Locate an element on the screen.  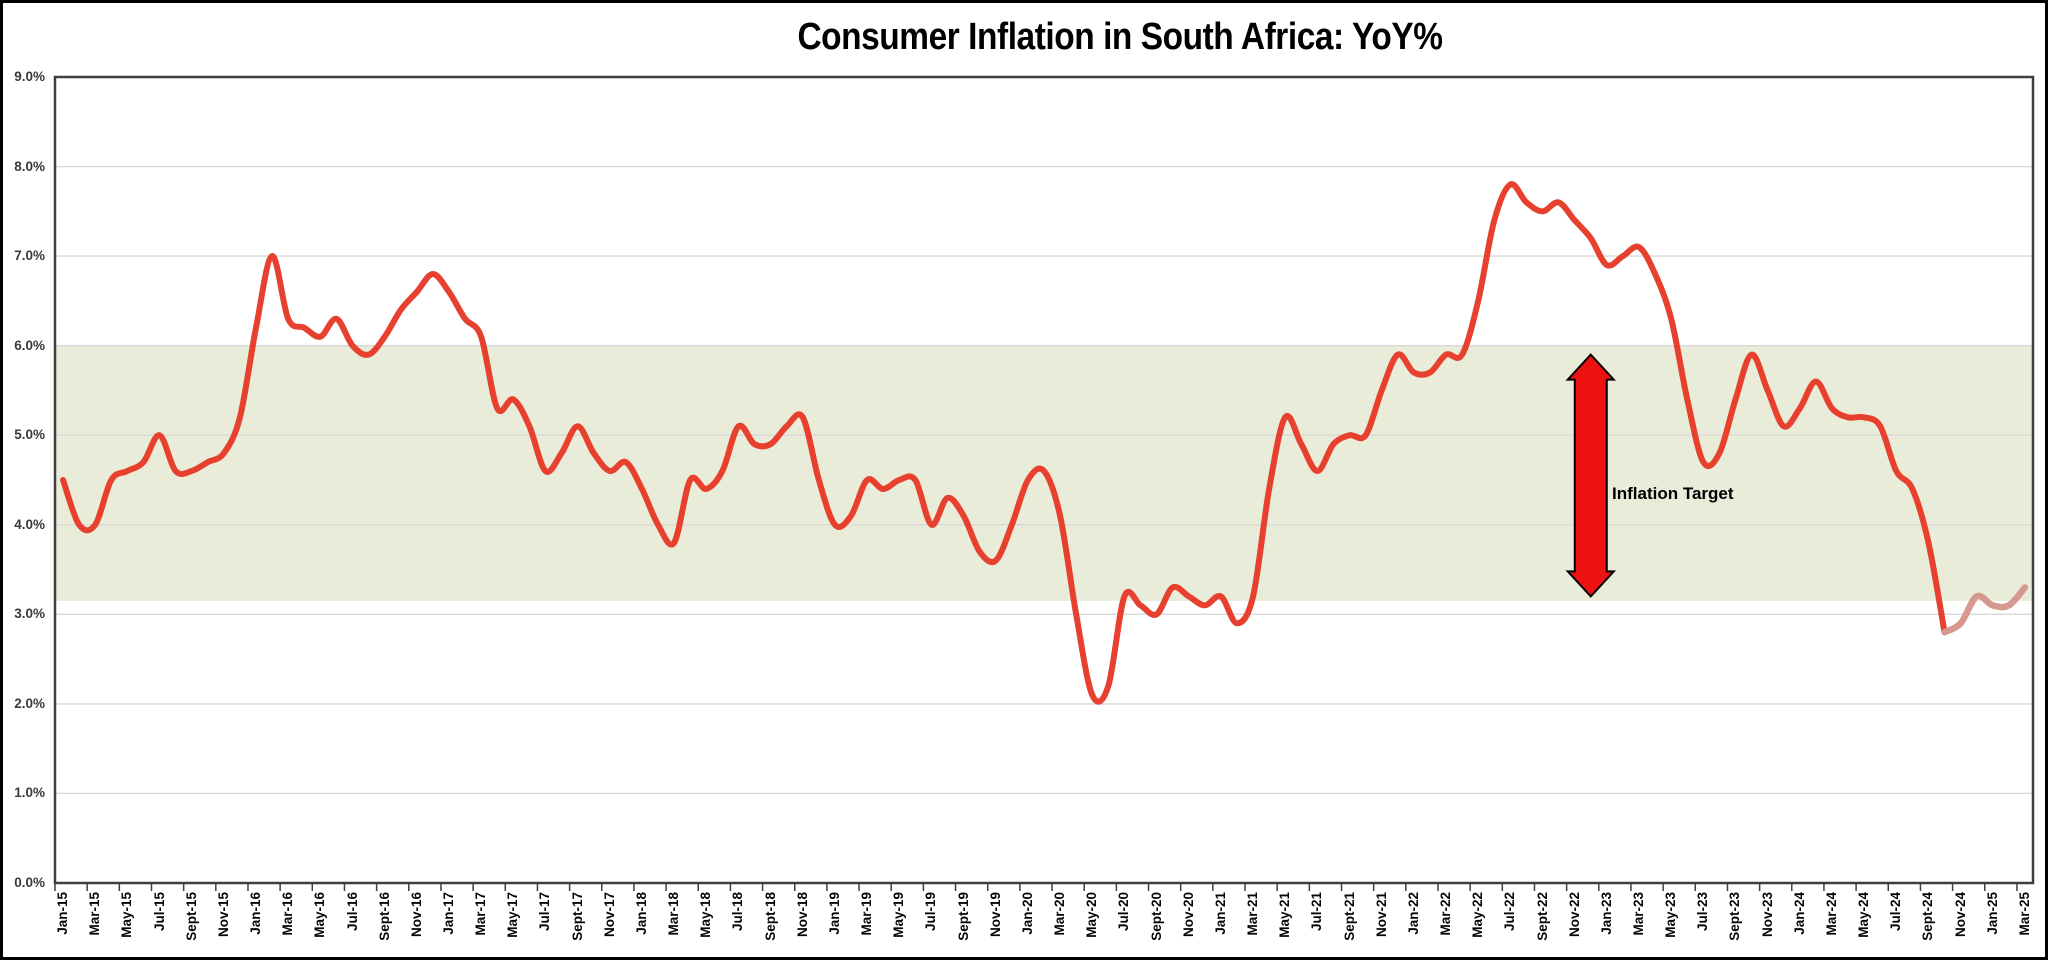
x-tick-label: Sept-22 is located at coordinates (1542, 916).